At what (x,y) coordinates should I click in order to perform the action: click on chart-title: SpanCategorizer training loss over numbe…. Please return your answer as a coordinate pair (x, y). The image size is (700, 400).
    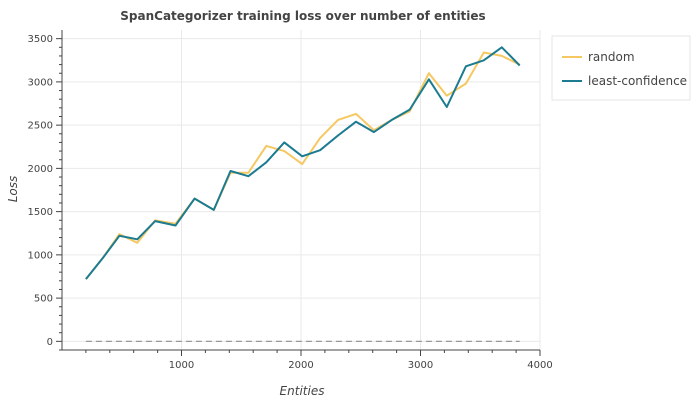
    Looking at the image, I should click on (302, 16).